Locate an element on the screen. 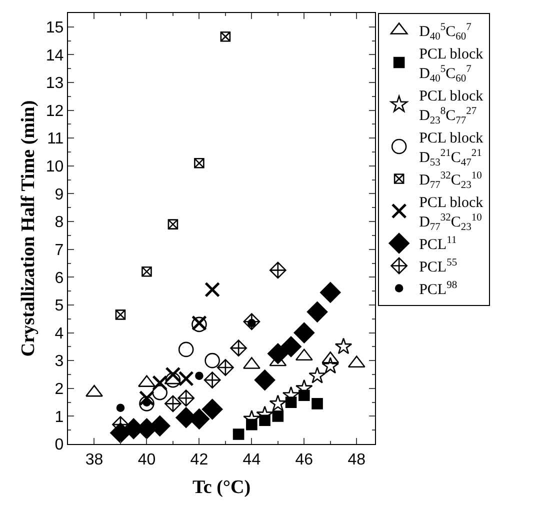  y-tick-label: 0 is located at coordinates (59, 445).